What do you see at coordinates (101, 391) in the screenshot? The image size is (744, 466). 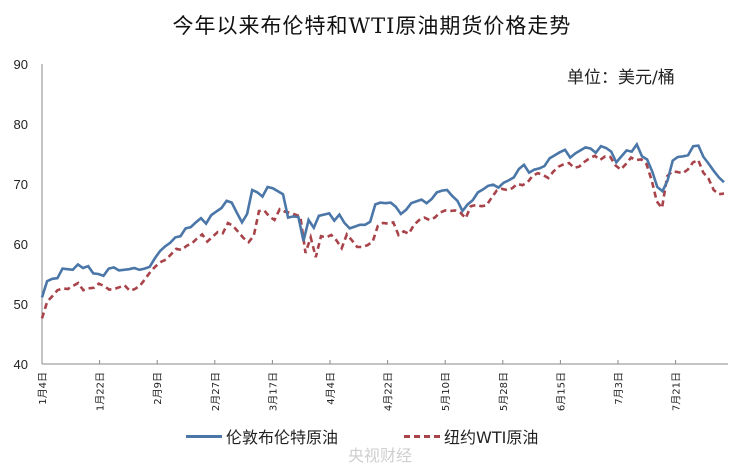 I see `x-tick-label: 1月22日` at bounding box center [101, 391].